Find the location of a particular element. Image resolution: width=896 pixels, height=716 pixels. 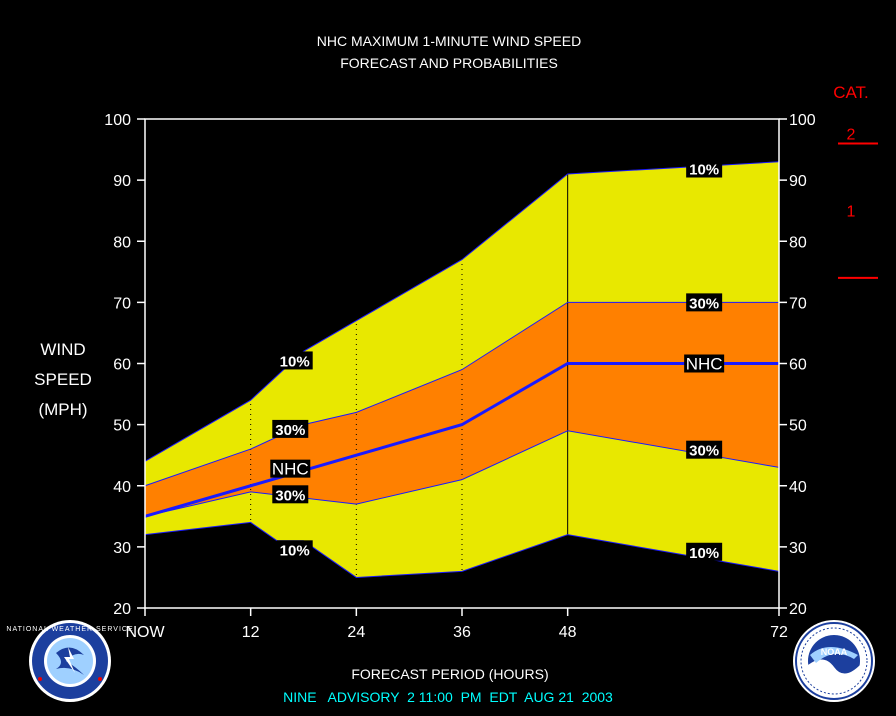

ytick-label-right-40: 40 is located at coordinates (798, 487).